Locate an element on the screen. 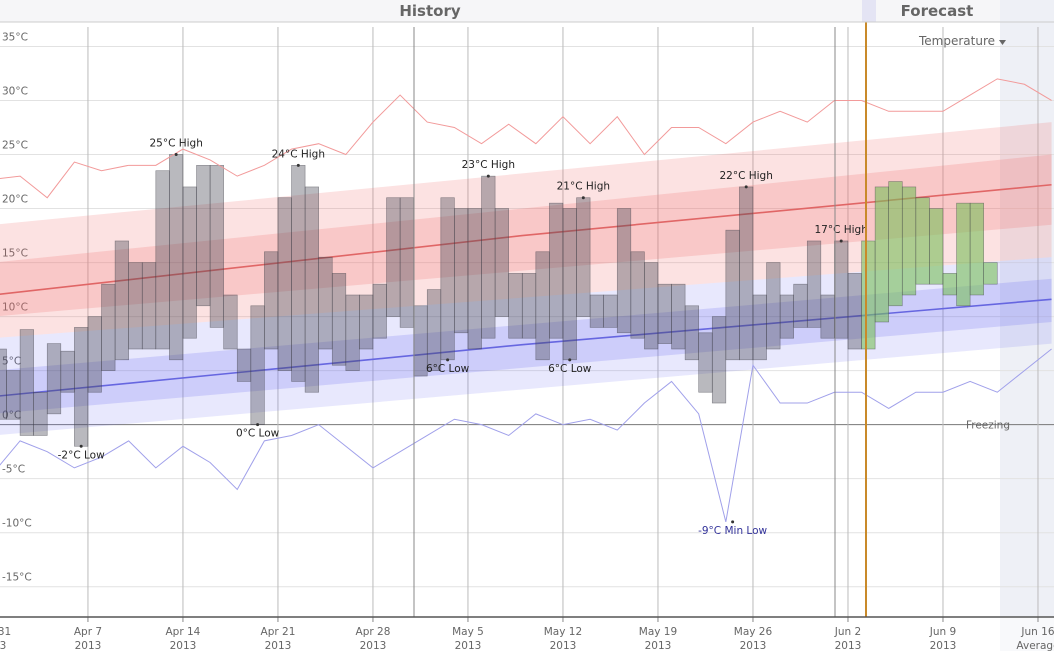 The height and width of the screenshot is (651, 1054). header is located at coordinates (527, 11).